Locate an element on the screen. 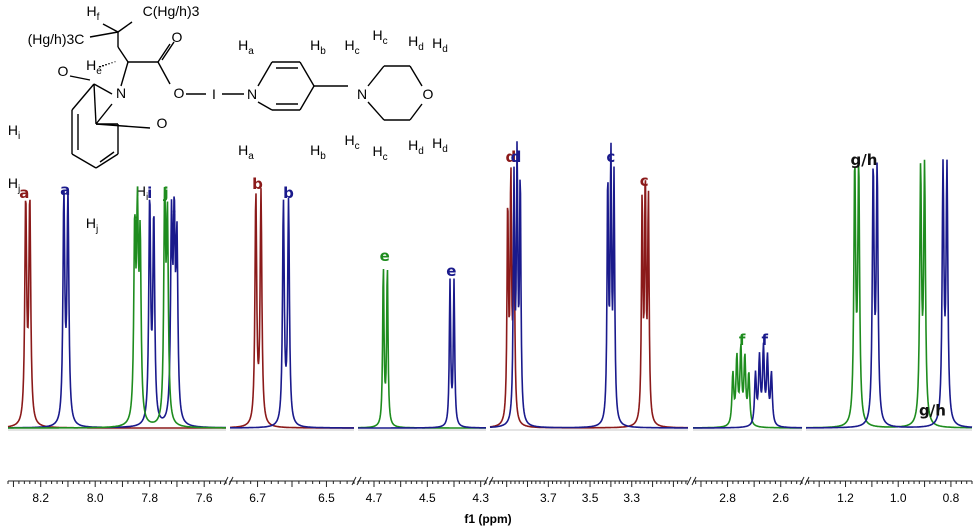  x-tick-label: 7.6 is located at coordinates (204, 498).